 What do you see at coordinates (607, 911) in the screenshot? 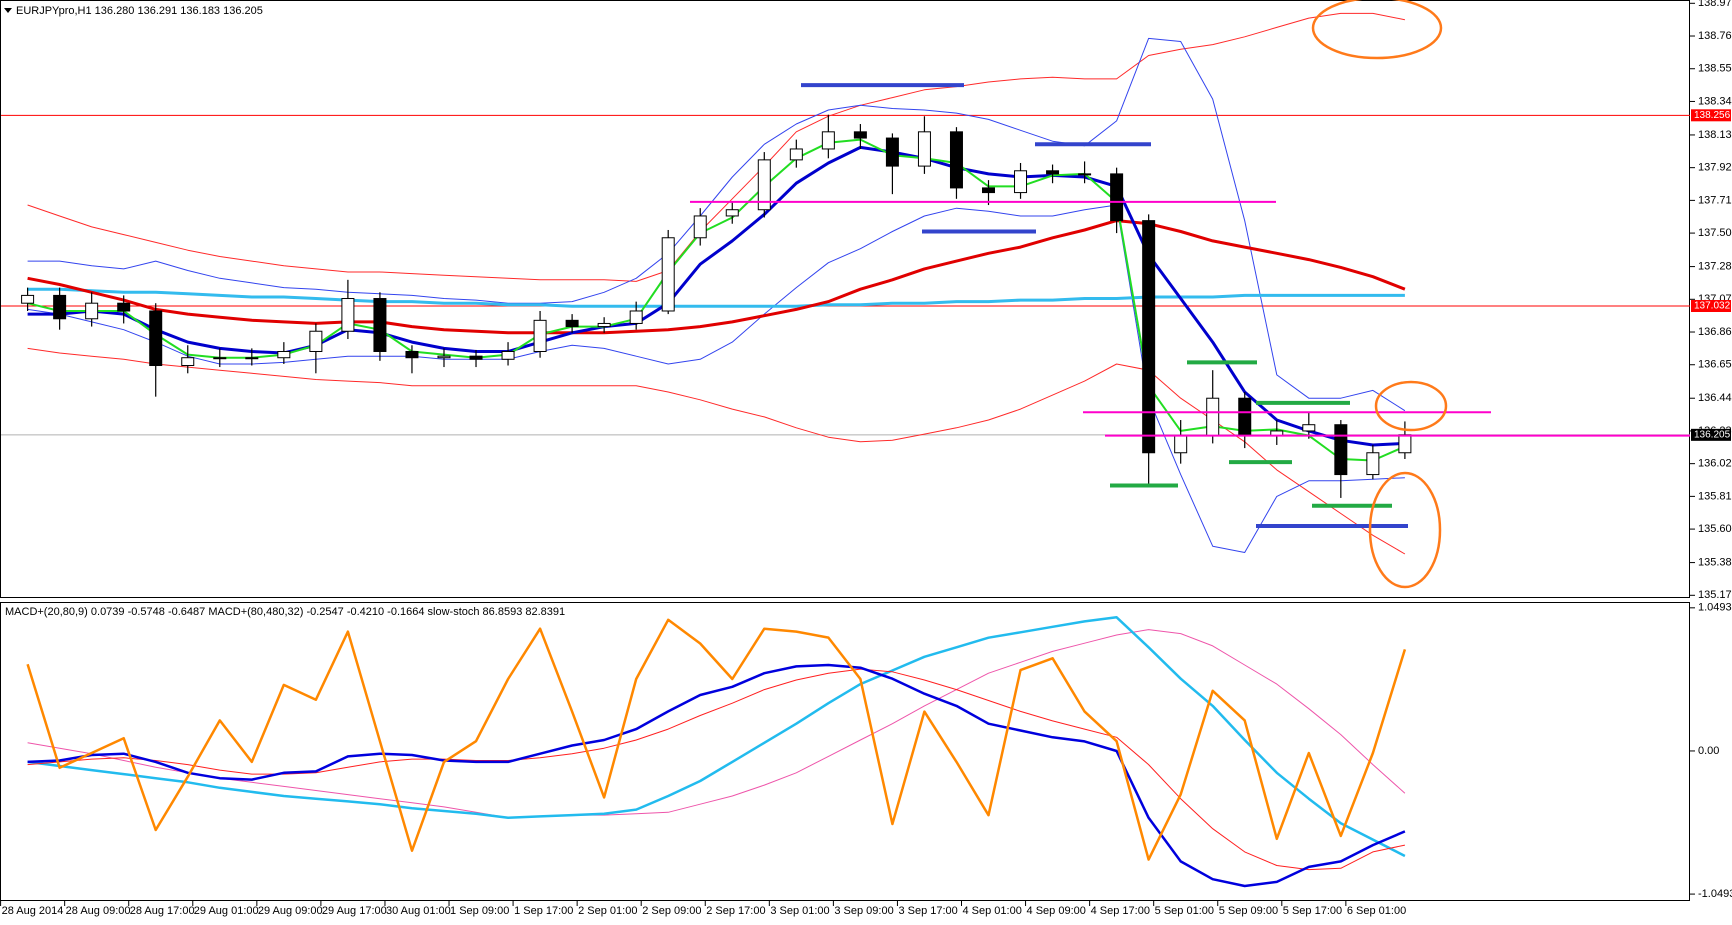
I see `x-tick-label: 2 Sep 01:00` at bounding box center [607, 911].